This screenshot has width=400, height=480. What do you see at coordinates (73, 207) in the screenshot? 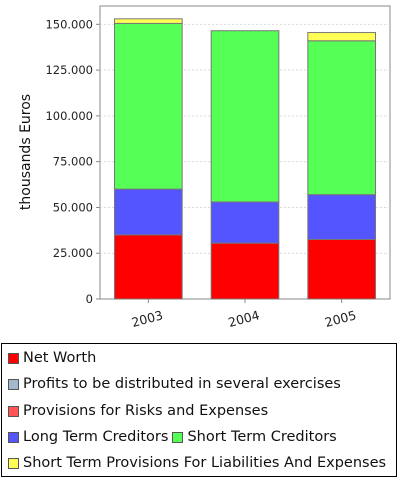
I see `y-tick-label: 50.000` at bounding box center [73, 207].